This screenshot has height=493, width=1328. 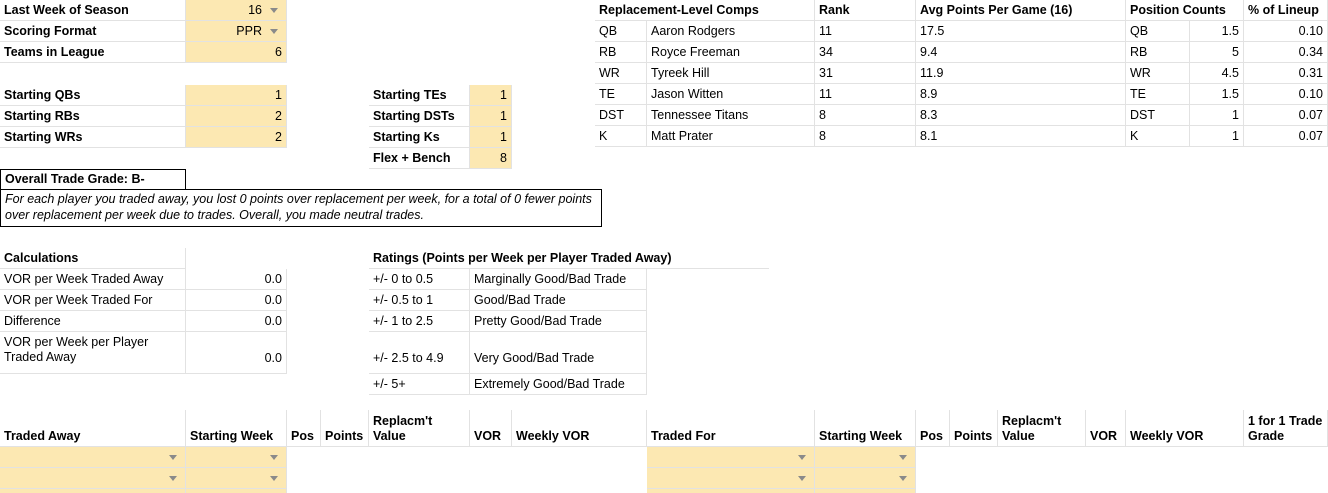 I want to click on replacement-player: Matt Prater, so click(x=731, y=136).